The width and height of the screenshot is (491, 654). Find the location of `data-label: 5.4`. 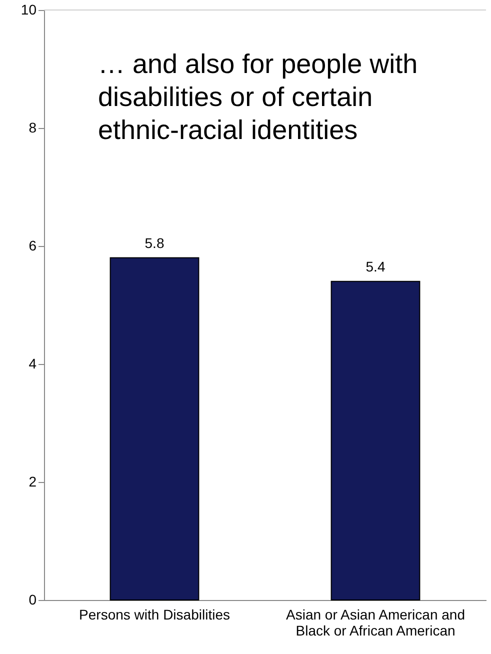

data-label: 5.4 is located at coordinates (376, 266).